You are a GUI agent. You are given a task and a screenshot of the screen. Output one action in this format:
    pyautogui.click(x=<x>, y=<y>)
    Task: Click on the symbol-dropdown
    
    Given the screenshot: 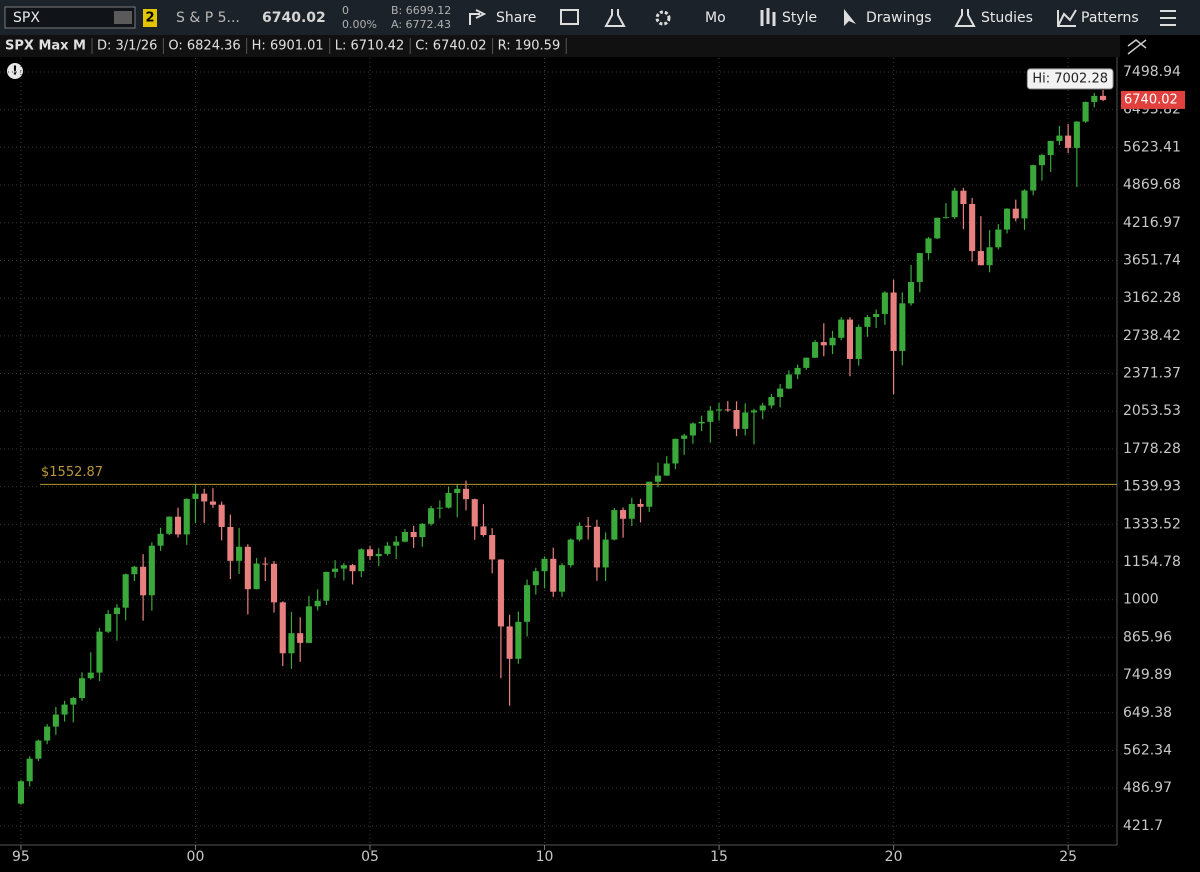 What is the action you would take?
    pyautogui.click(x=123, y=17)
    